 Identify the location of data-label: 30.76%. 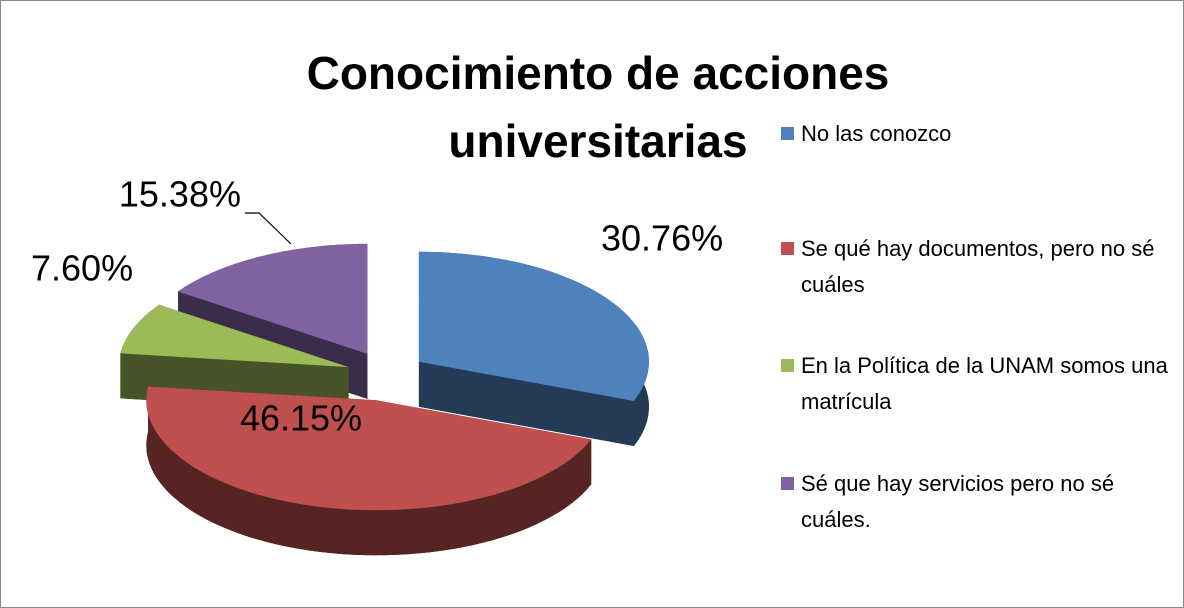
(662, 238).